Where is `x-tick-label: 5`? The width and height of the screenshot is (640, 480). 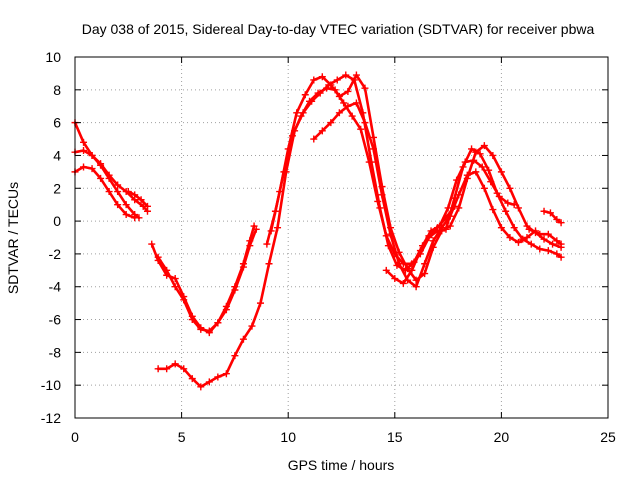 x-tick-label: 5 is located at coordinates (182, 437).